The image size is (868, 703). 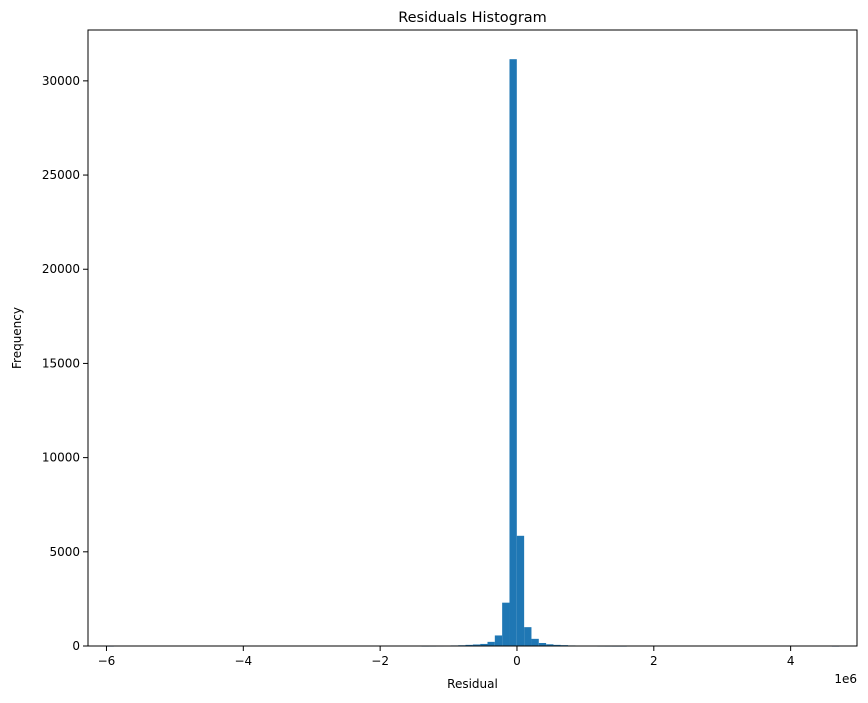 I want to click on y-tick-label: 0, so click(x=76, y=646).